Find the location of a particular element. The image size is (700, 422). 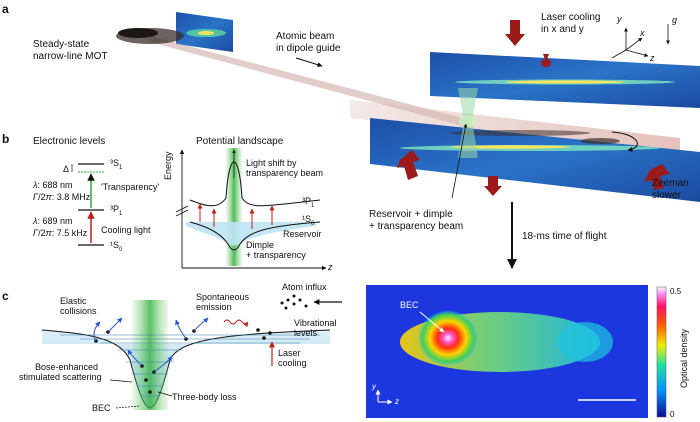

absorption-image is located at coordinates (516, 351).